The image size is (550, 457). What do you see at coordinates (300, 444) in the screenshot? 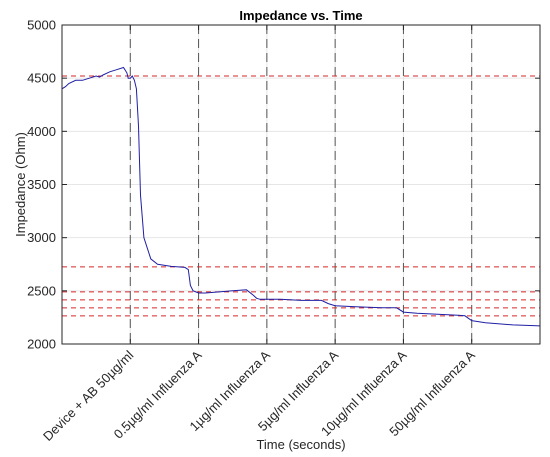
I see `x-axis-title: Time (seconds)` at bounding box center [300, 444].